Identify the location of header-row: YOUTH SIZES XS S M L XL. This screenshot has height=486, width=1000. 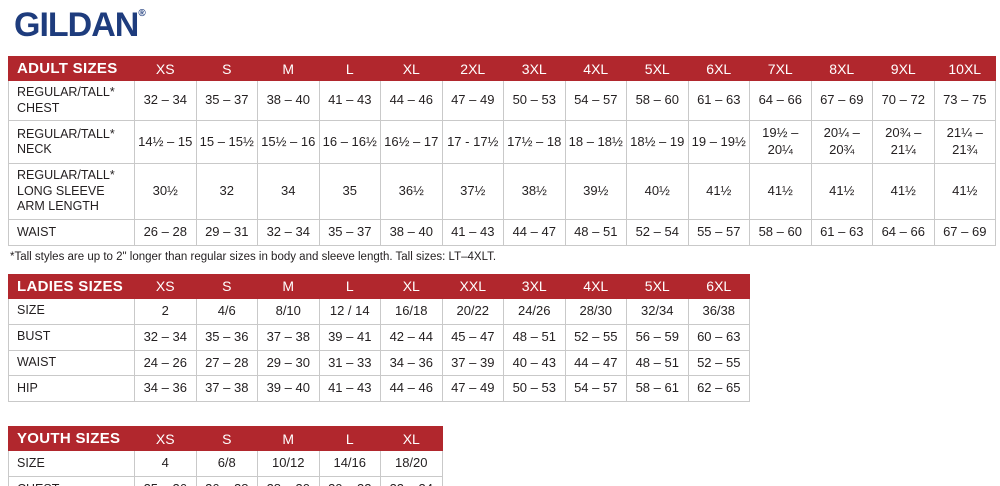
(225, 439).